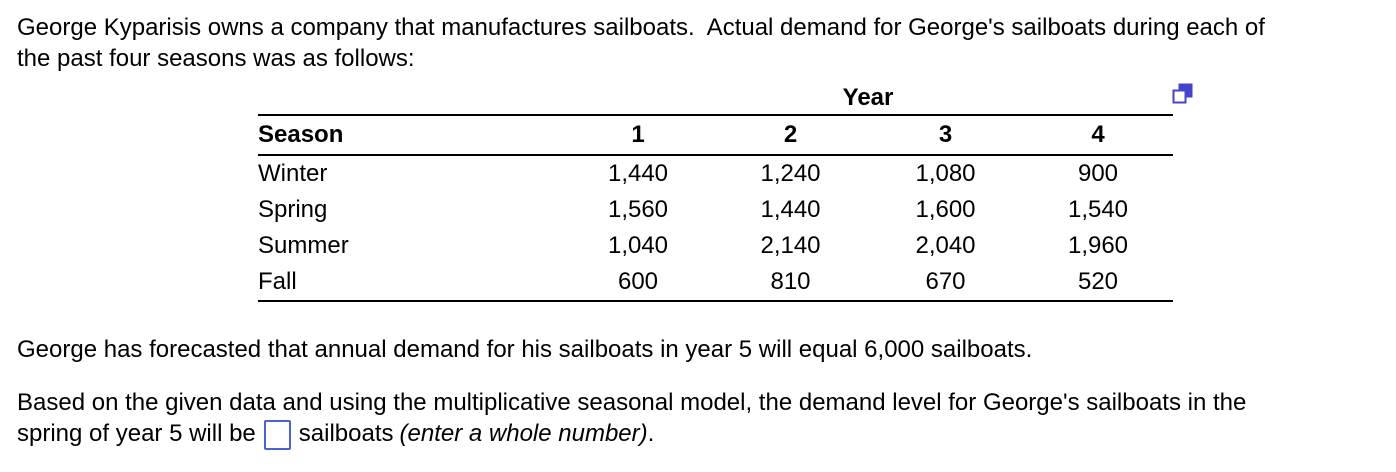 The height and width of the screenshot is (472, 1396). What do you see at coordinates (715, 173) in the screenshot?
I see `table-row-winter: Winter 1,440 1,240 1,080 900` at bounding box center [715, 173].